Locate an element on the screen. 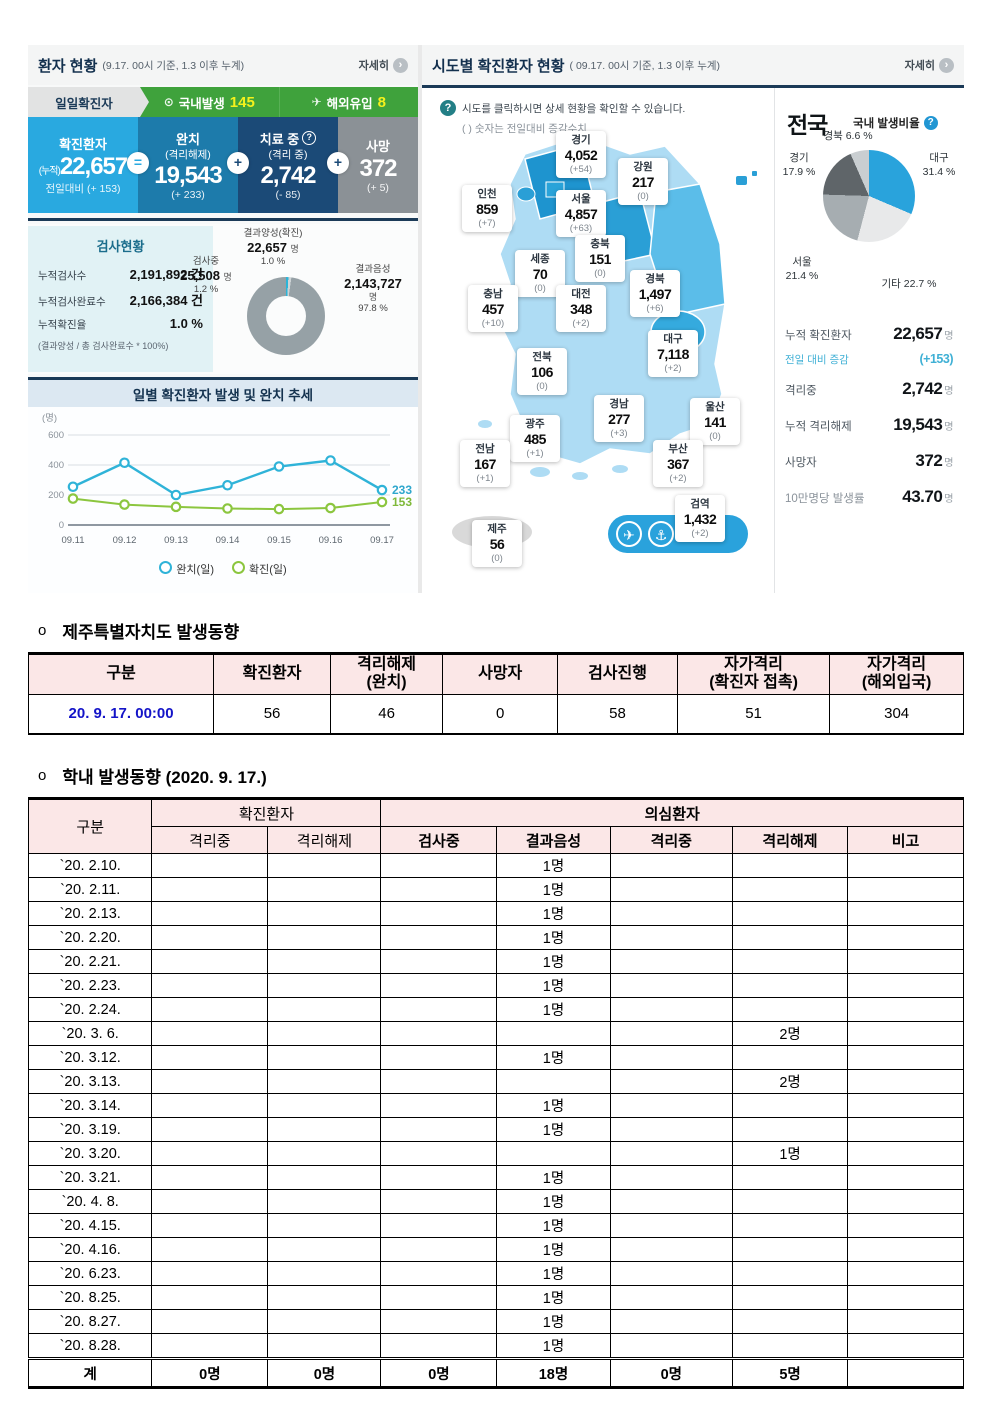  map-region-card-daegu: 대구 7,118 (+2) is located at coordinates (673, 354).